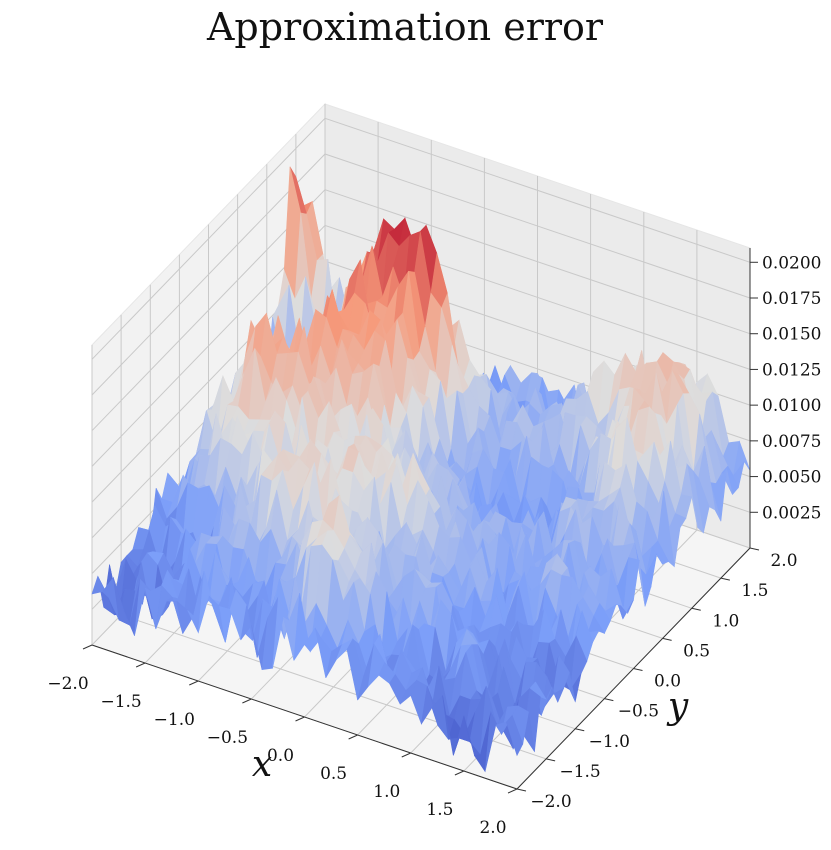 This screenshot has height=850, width=831. I want to click on x-tick-label: −1.0, so click(174, 720).